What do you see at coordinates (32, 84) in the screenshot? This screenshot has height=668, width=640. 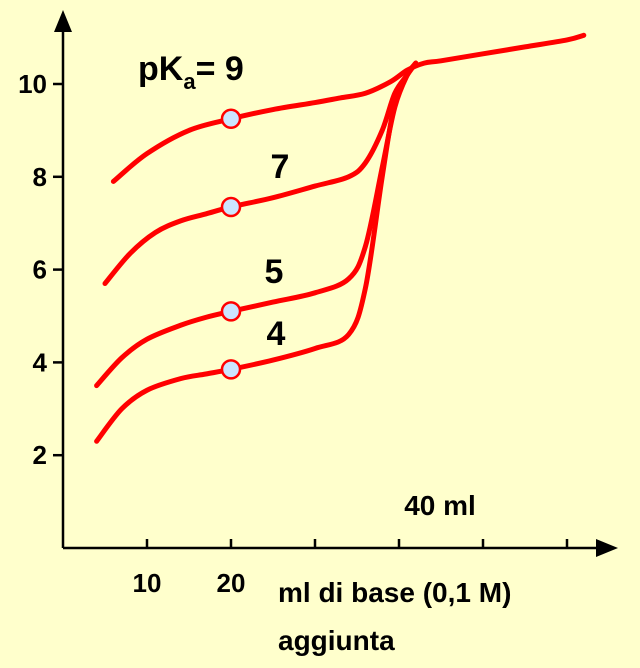 I see `y-tick-label: 10` at bounding box center [32, 84].